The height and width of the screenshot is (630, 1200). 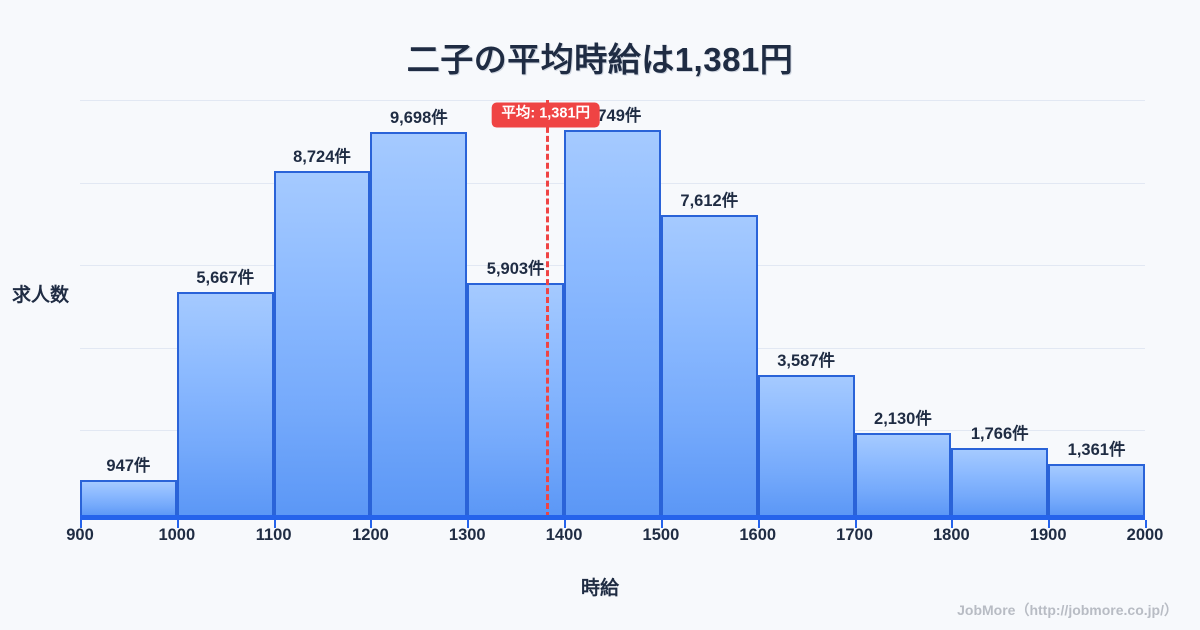 What do you see at coordinates (515, 269) in the screenshot?
I see `bar-value-label: 5,903件` at bounding box center [515, 269].